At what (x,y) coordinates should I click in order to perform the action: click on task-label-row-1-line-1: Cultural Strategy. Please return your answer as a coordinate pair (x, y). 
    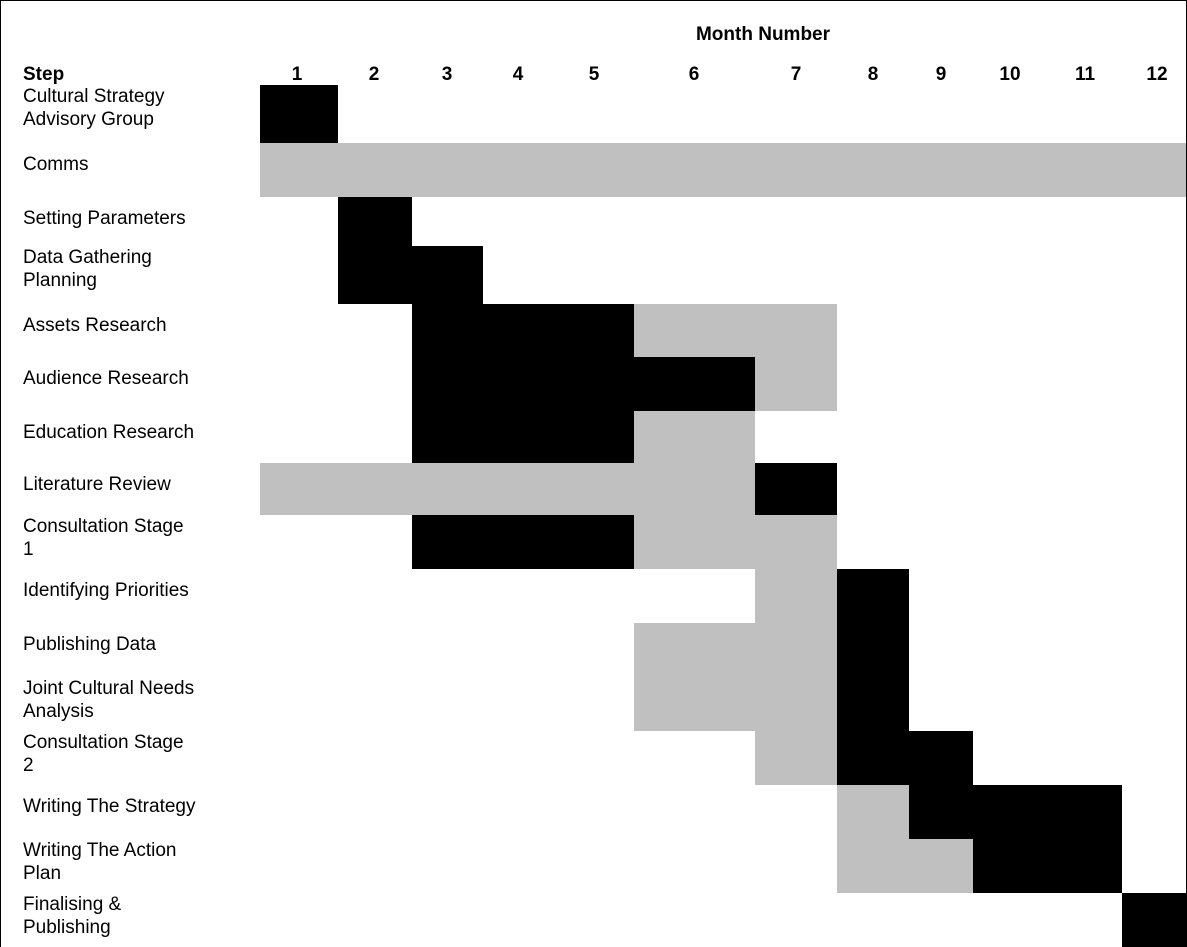
    Looking at the image, I should click on (94, 96).